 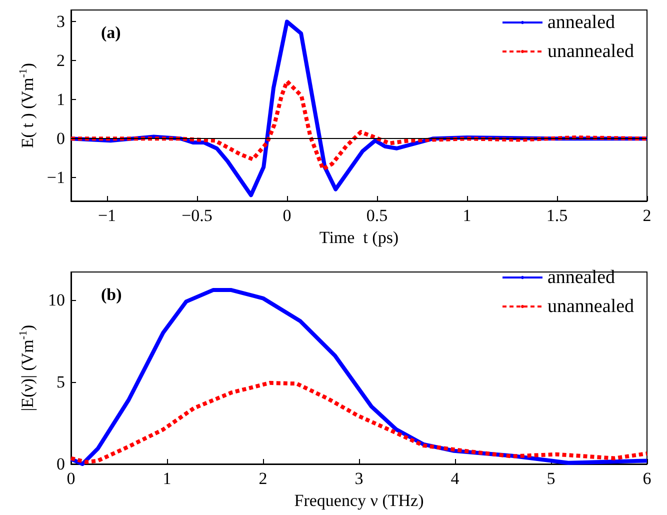 What do you see at coordinates (287, 215) in the screenshot?
I see `x-tick-label: 0` at bounding box center [287, 215].